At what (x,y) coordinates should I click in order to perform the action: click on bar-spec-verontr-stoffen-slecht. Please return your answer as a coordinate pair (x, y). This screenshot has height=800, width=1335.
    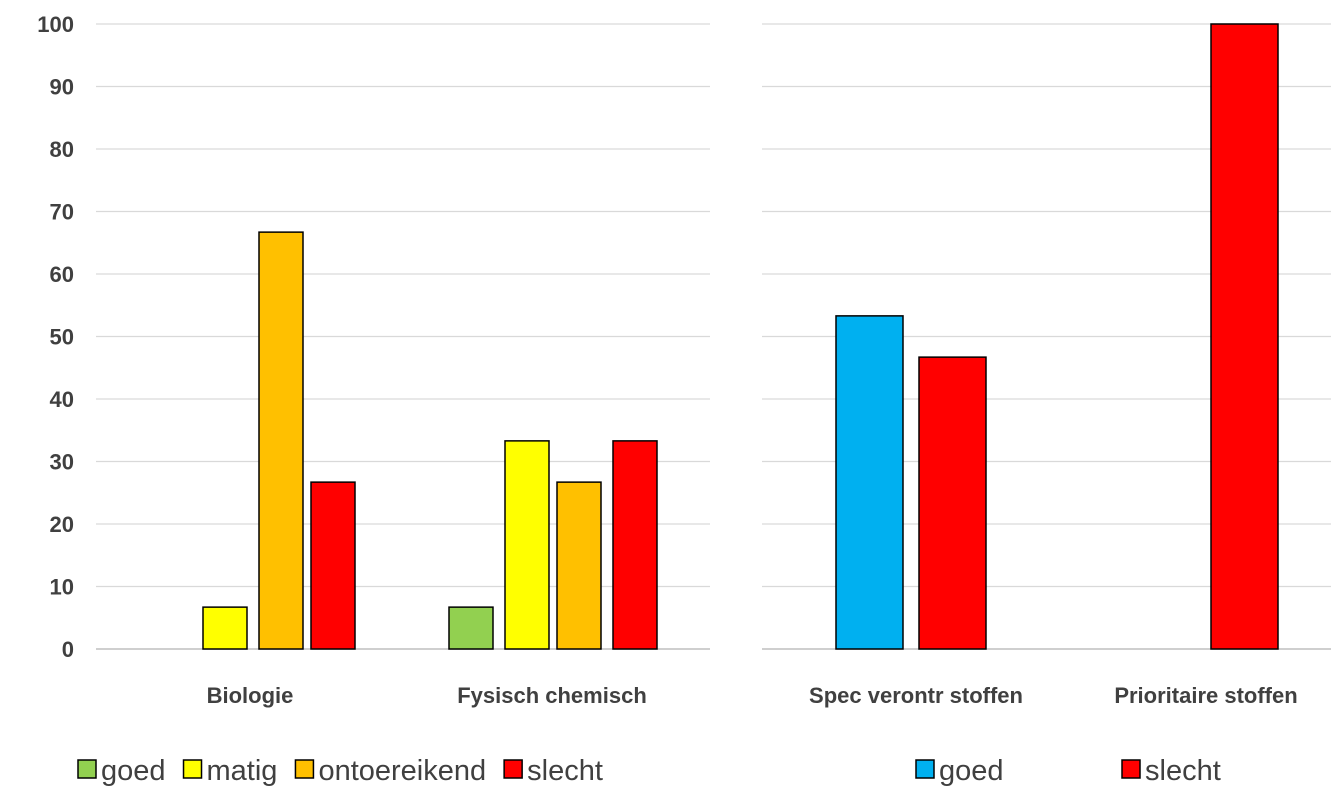
    Looking at the image, I should click on (952, 503).